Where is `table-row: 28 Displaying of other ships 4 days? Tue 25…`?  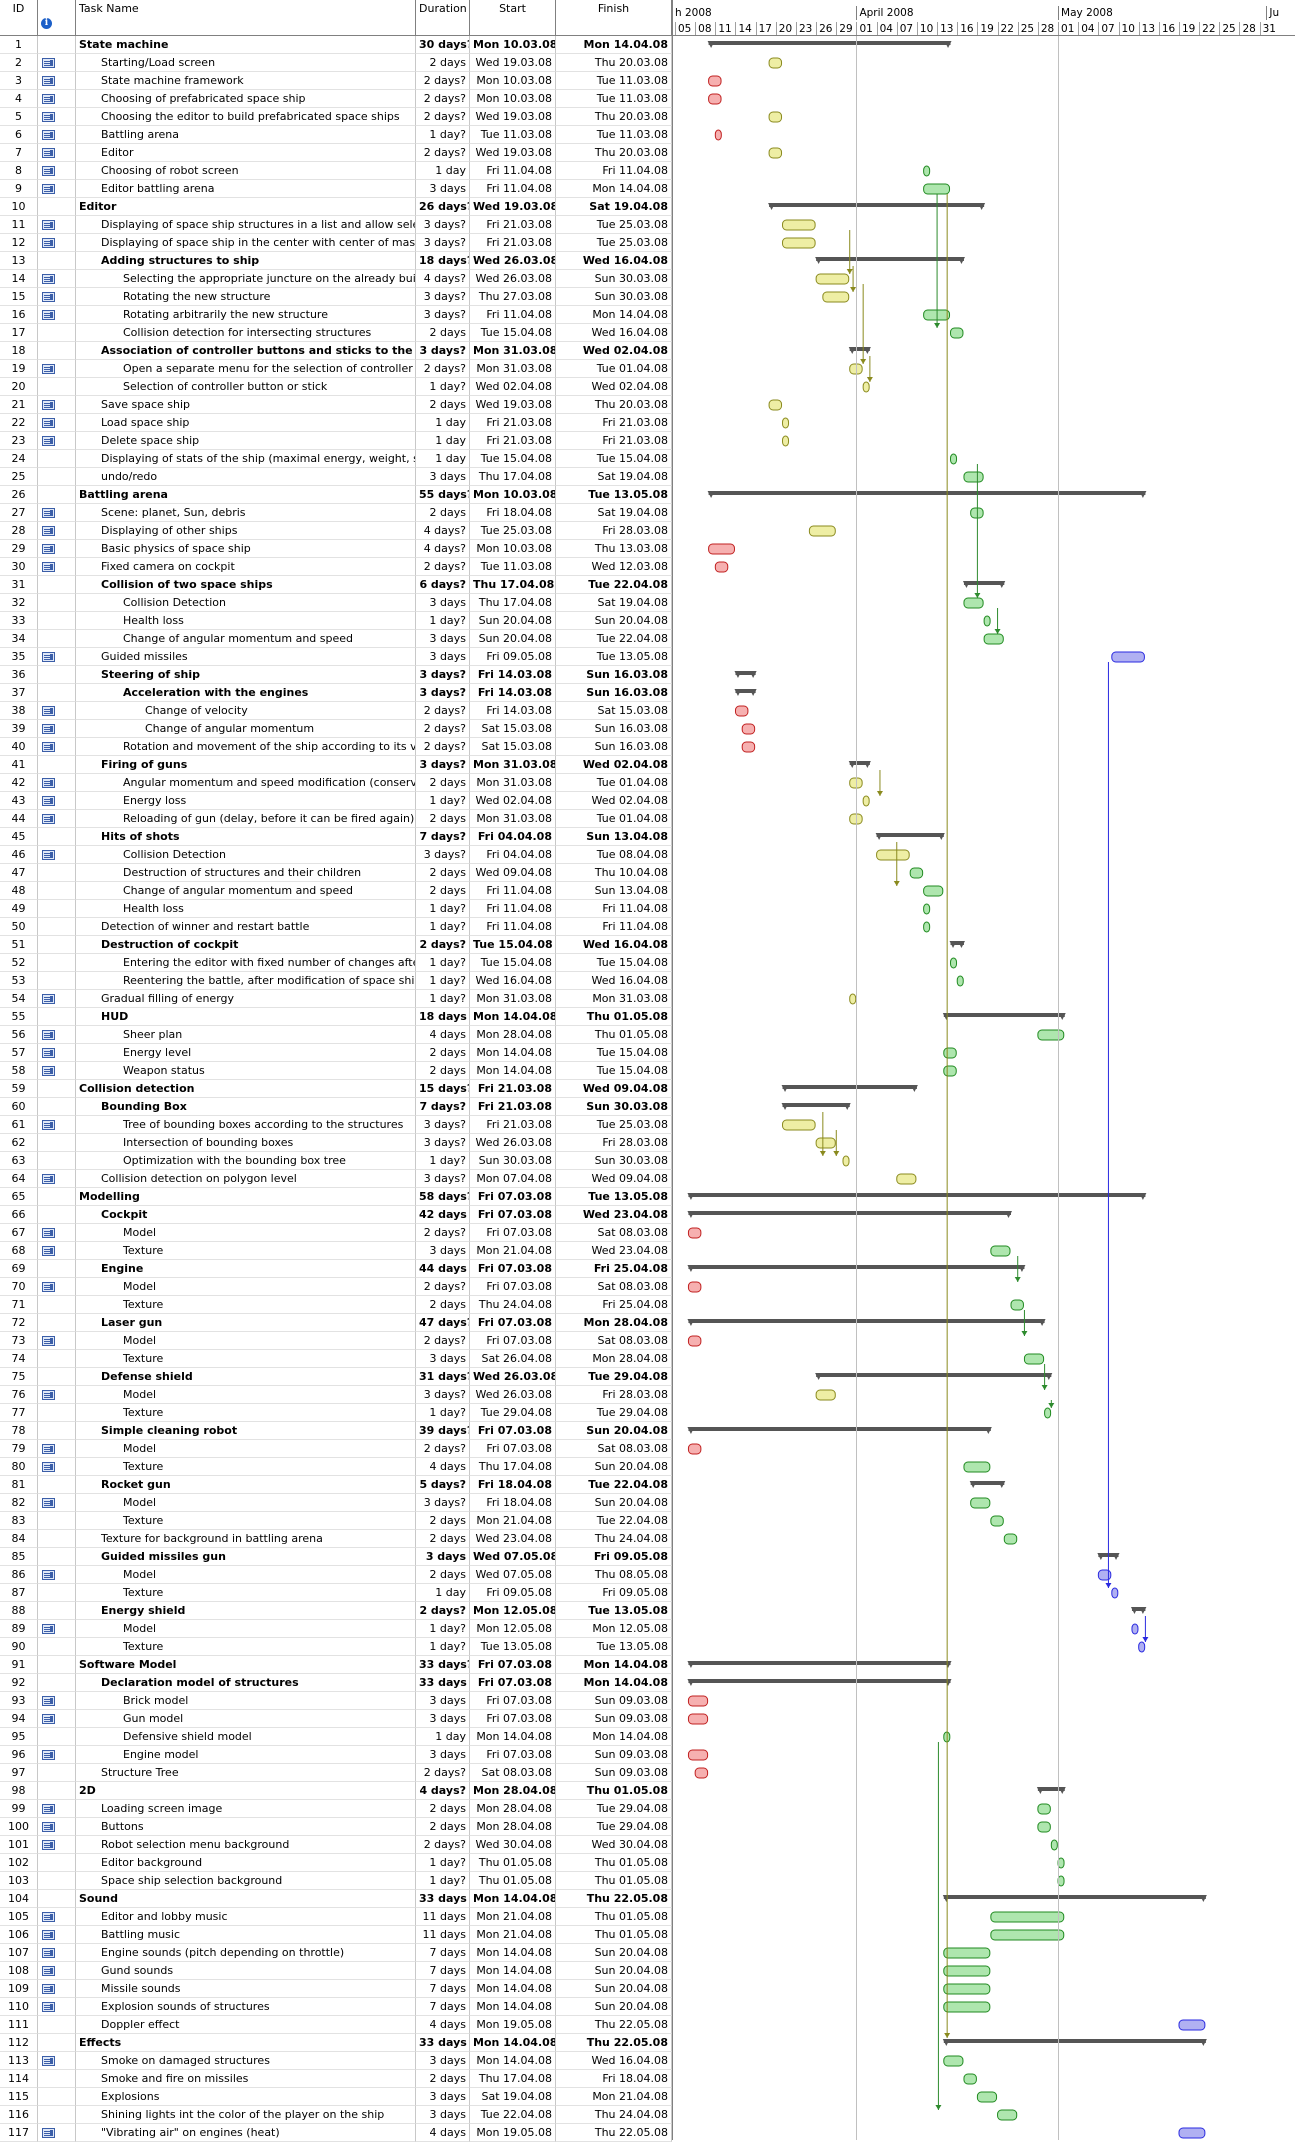 table-row: 28 Displaying of other ships 4 days? Tue 25… is located at coordinates (336, 531).